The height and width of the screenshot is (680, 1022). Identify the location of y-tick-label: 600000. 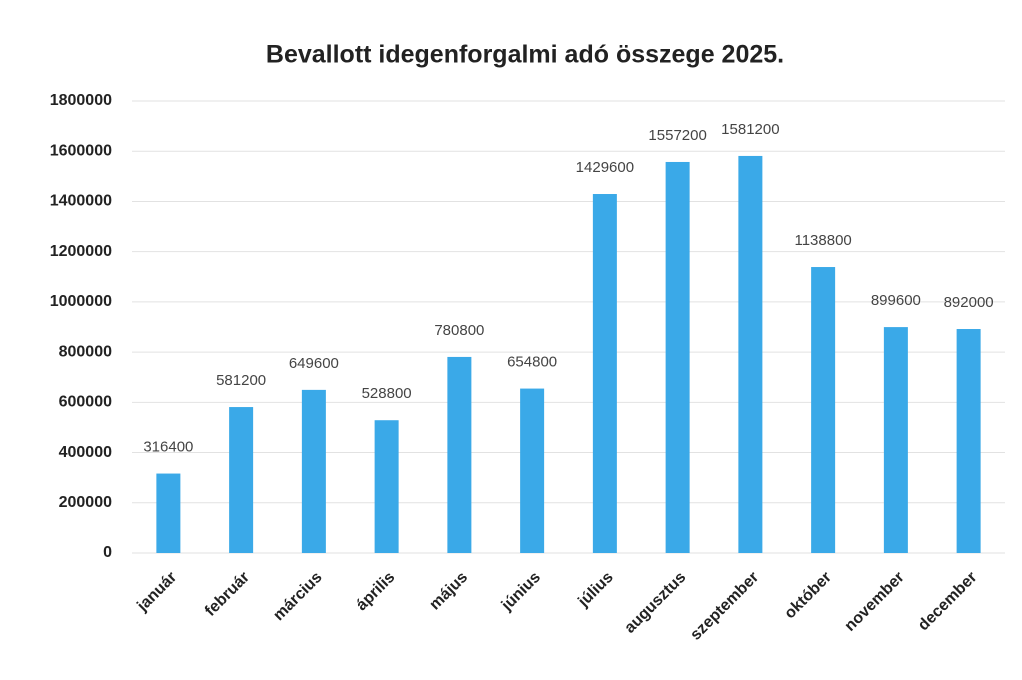
(85, 402).